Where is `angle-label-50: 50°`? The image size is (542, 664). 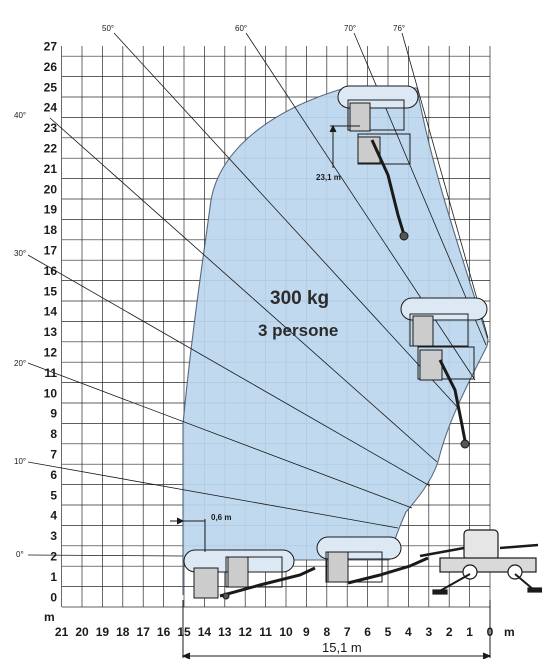 angle-label-50: 50° is located at coordinates (108, 28).